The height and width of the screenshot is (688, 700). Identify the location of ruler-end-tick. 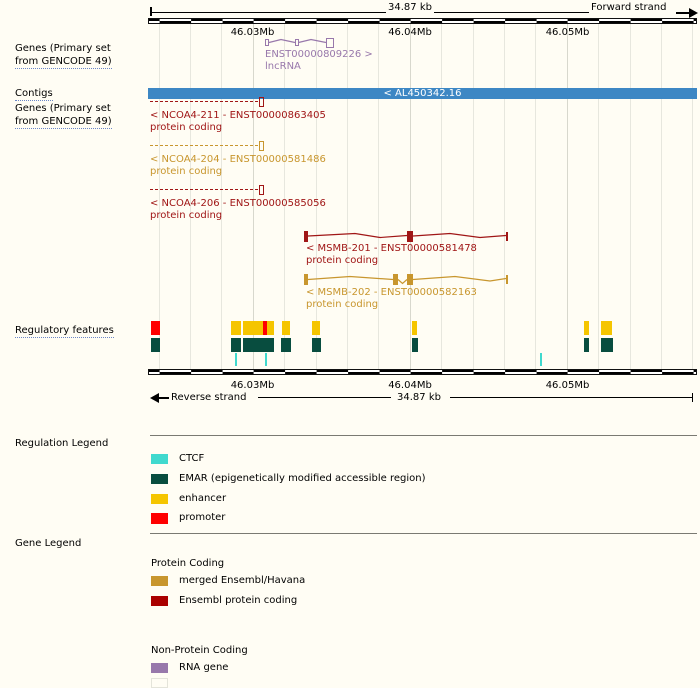
(692, 397).